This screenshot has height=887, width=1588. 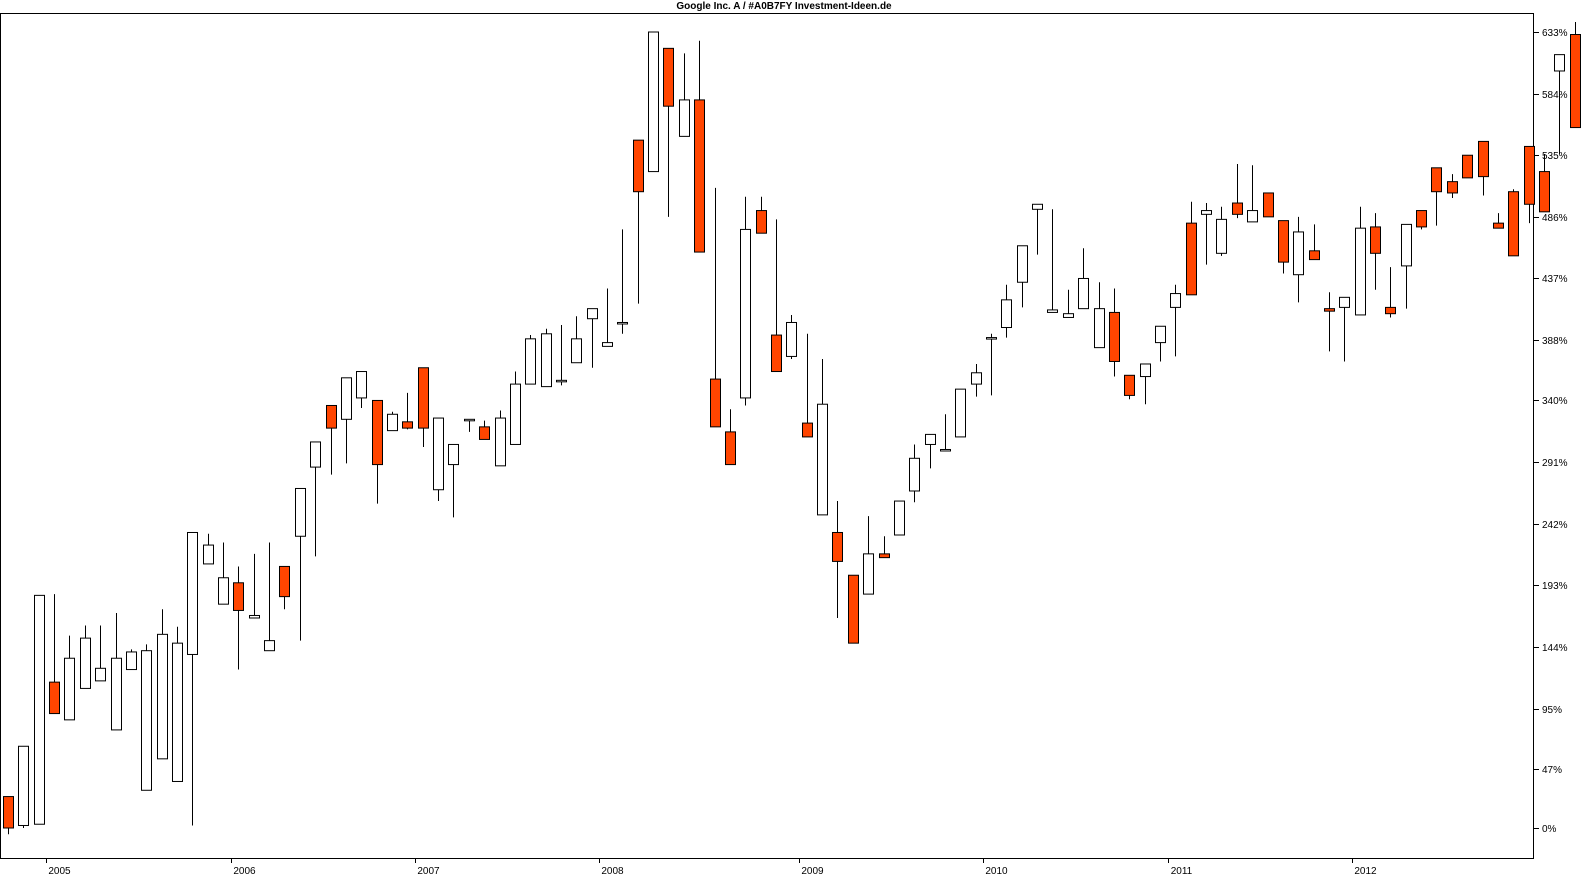 What do you see at coordinates (1549, 829) in the screenshot?
I see `y-tick-label: 0%` at bounding box center [1549, 829].